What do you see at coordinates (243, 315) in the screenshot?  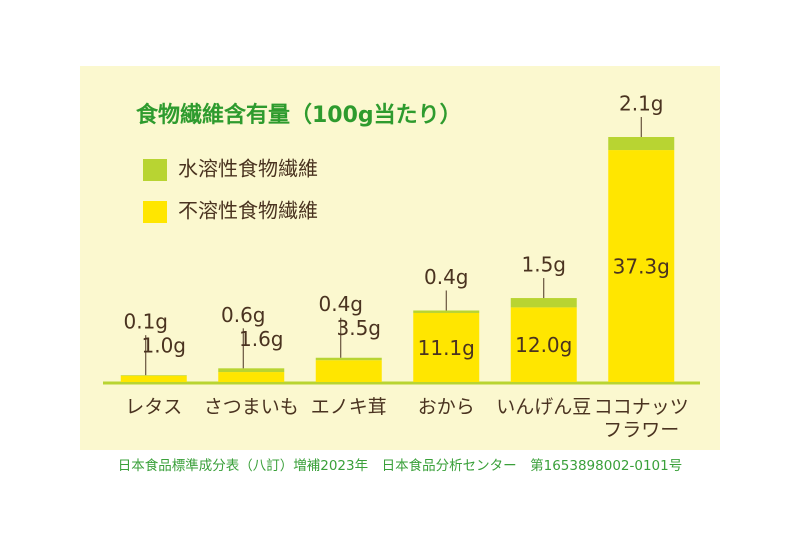 I see `value-label: 0.6g` at bounding box center [243, 315].